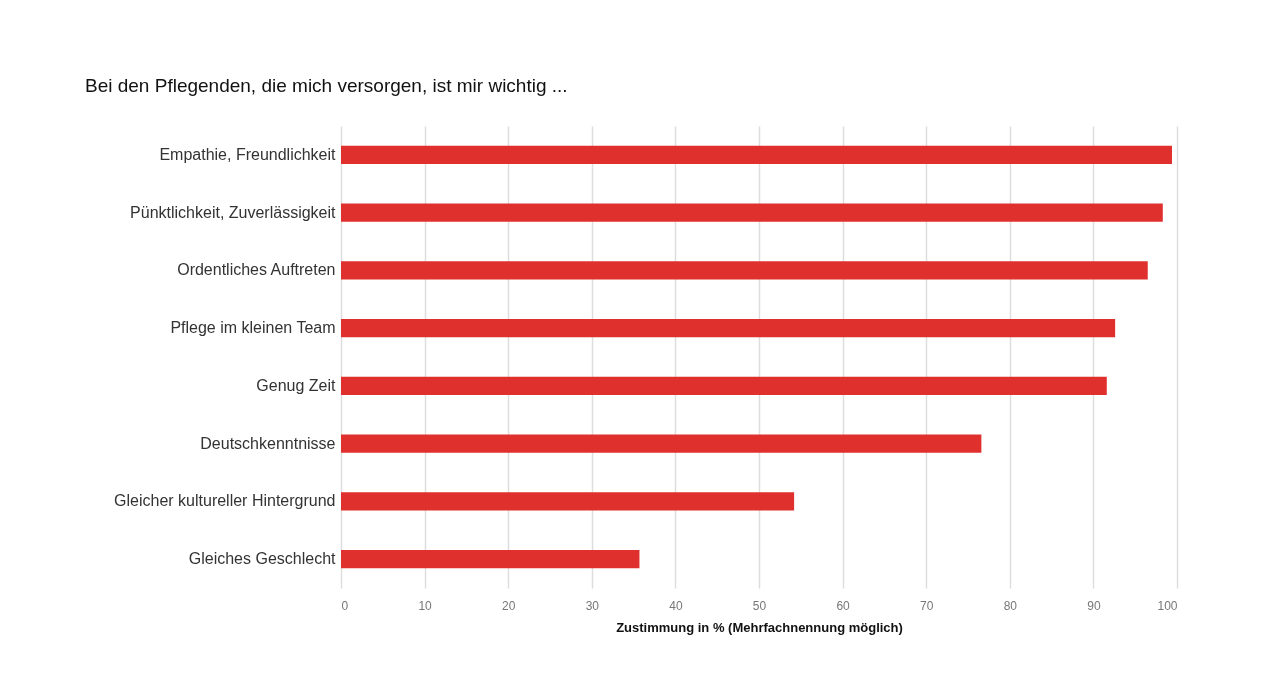 The height and width of the screenshot is (695, 1264). What do you see at coordinates (345, 605) in the screenshot?
I see `x-tick-label: 0` at bounding box center [345, 605].